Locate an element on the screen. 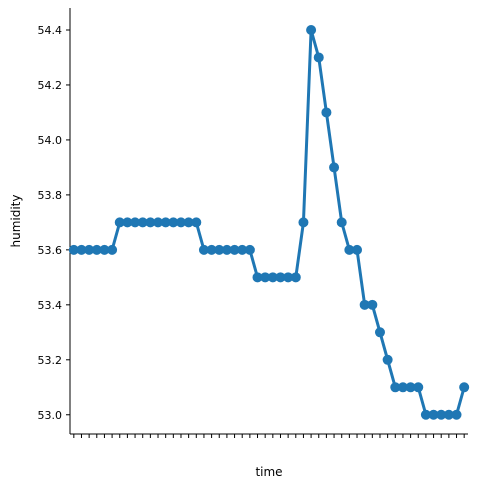 Image resolution: width=490 pixels, height=493 pixels. x-axis-label: time is located at coordinates (268, 472).